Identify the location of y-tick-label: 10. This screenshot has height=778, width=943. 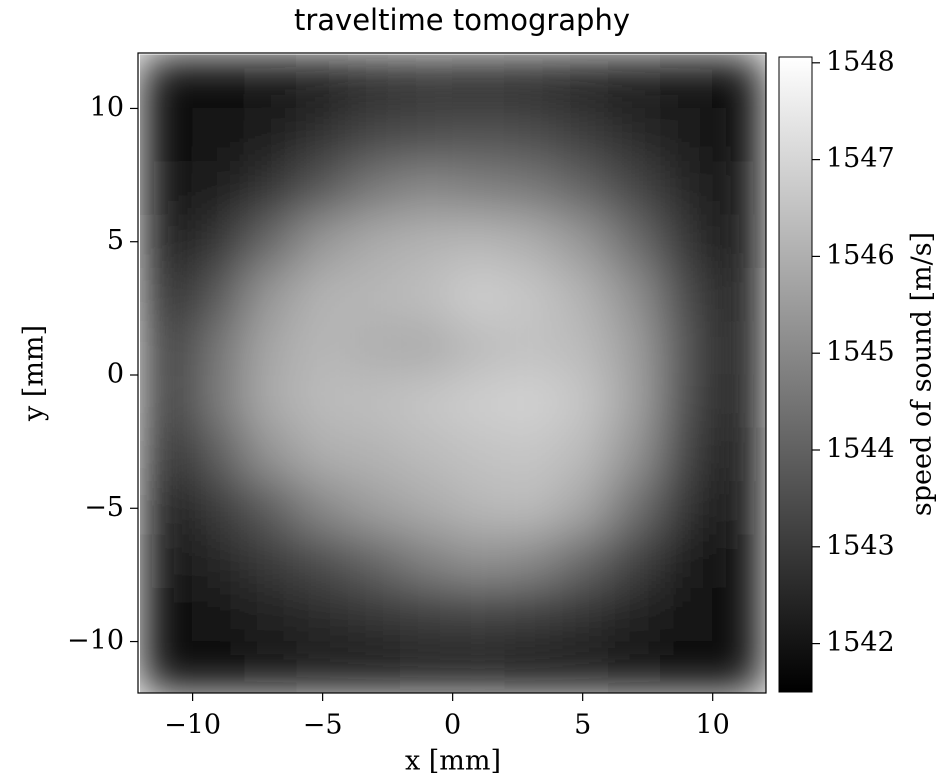
(107, 107).